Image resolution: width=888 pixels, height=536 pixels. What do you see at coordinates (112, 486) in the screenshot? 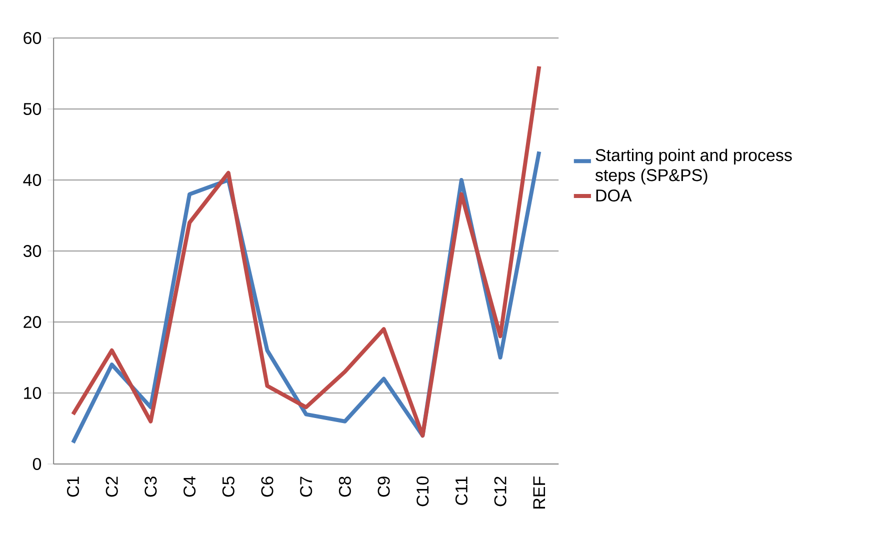
I see `x-tick-label: C2` at bounding box center [112, 486].